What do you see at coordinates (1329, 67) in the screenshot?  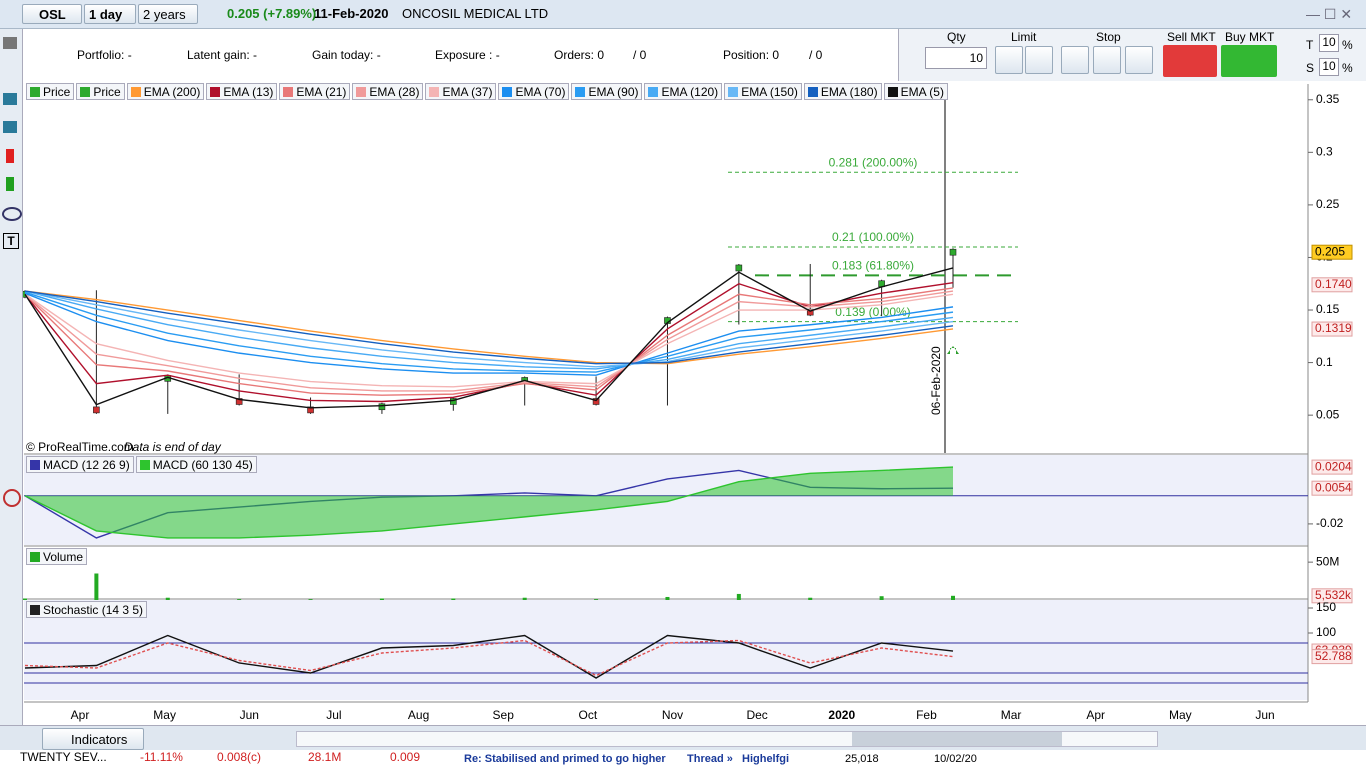 I see `s-input: 10` at bounding box center [1329, 67].